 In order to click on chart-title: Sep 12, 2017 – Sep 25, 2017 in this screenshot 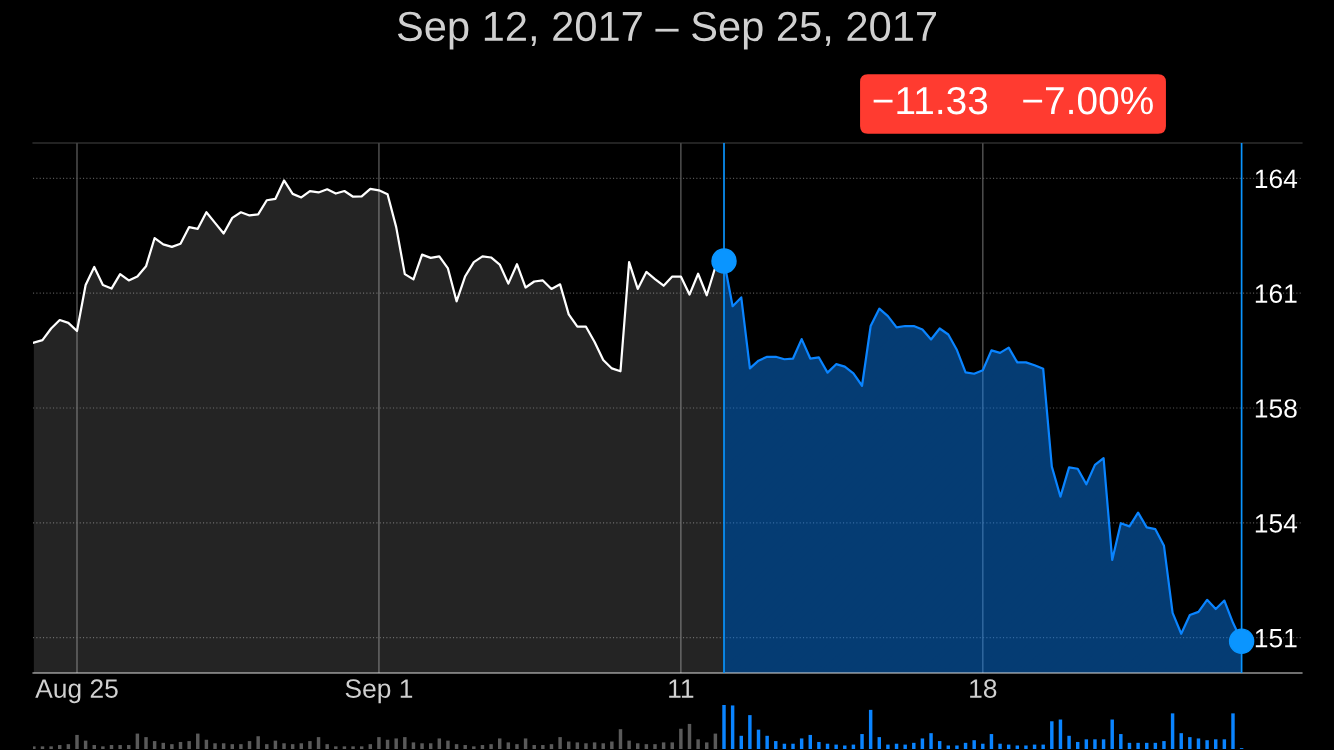, I will do `click(666, 30)`.